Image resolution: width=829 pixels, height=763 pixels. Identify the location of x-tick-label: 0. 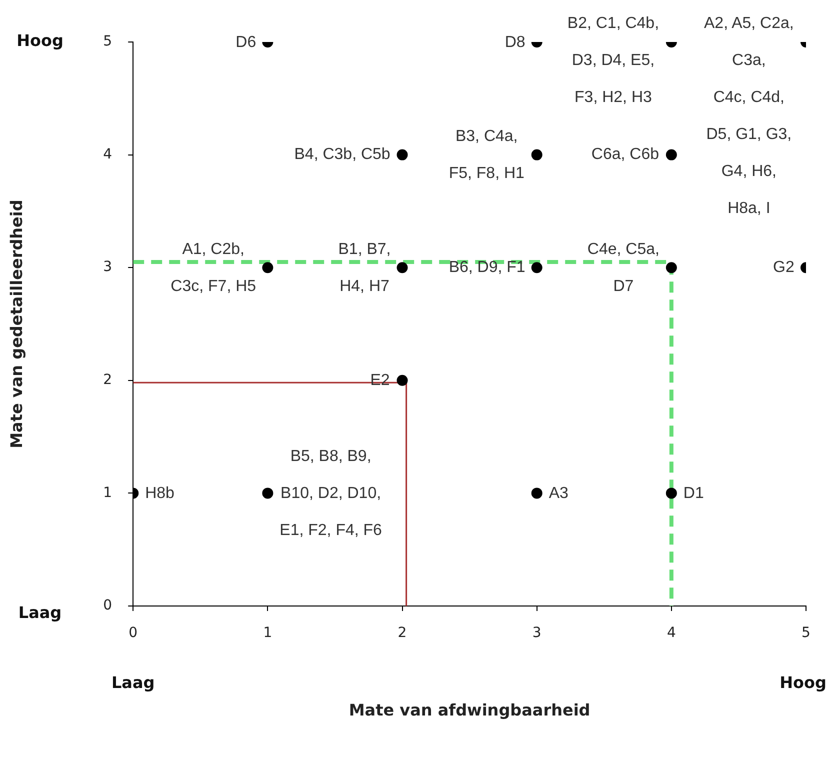
(133, 633).